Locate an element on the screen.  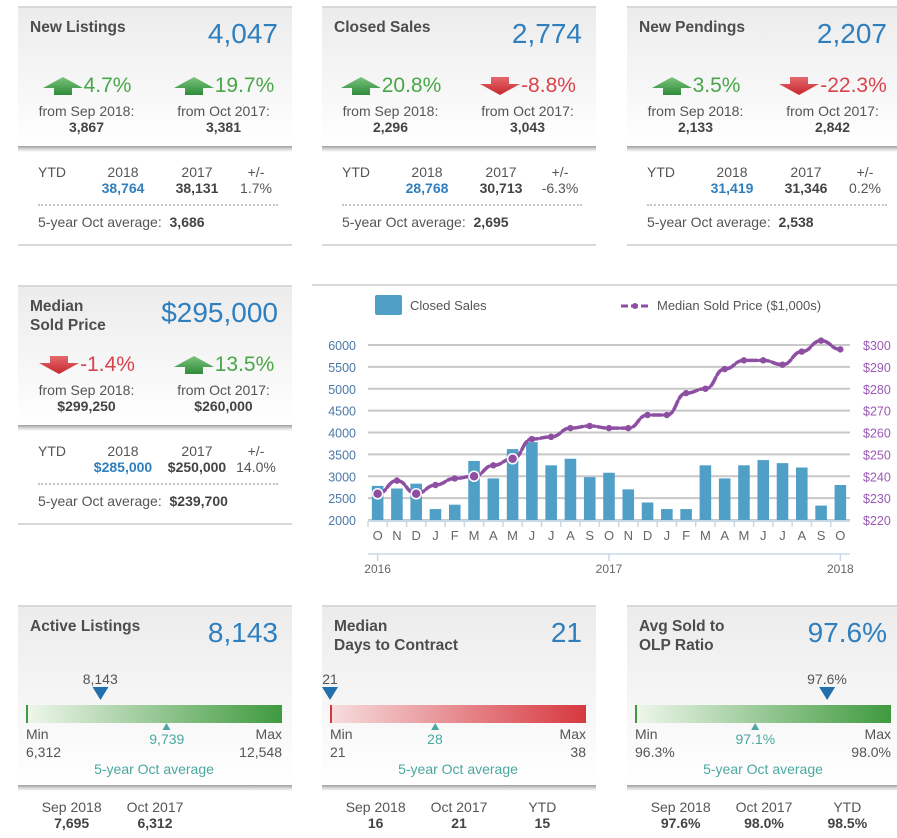
ytd-col-2018: 2018 is located at coordinates (732, 172).